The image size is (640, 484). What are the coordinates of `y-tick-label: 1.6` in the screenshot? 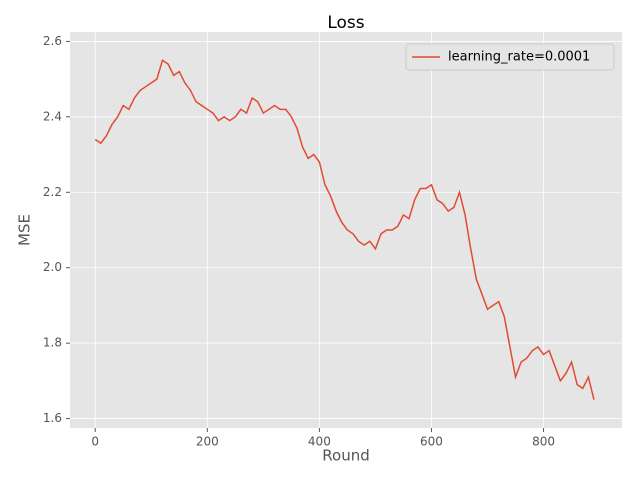 It's located at (52, 418).